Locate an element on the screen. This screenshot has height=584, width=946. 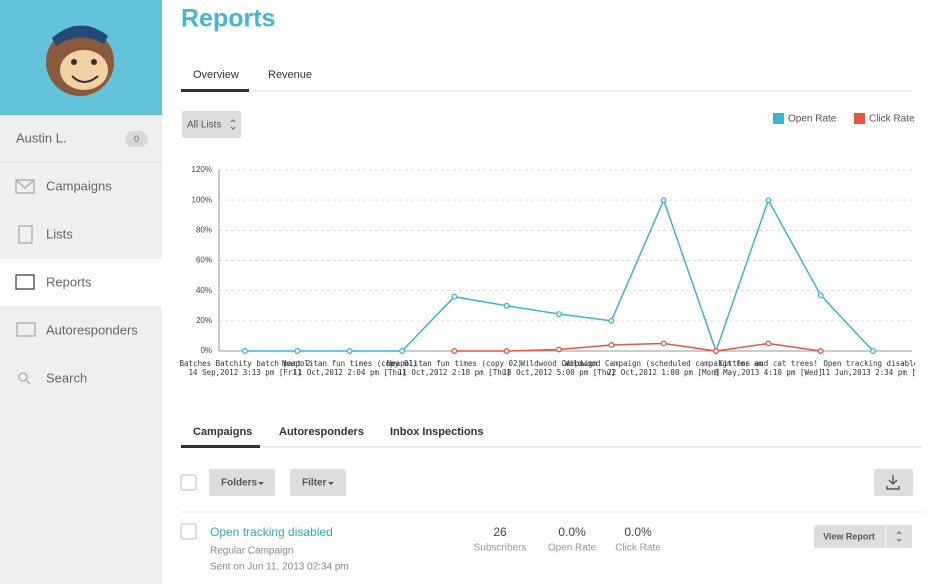
x-tick-label: Batches Batchity batch part 2 is located at coordinates (245, 363).